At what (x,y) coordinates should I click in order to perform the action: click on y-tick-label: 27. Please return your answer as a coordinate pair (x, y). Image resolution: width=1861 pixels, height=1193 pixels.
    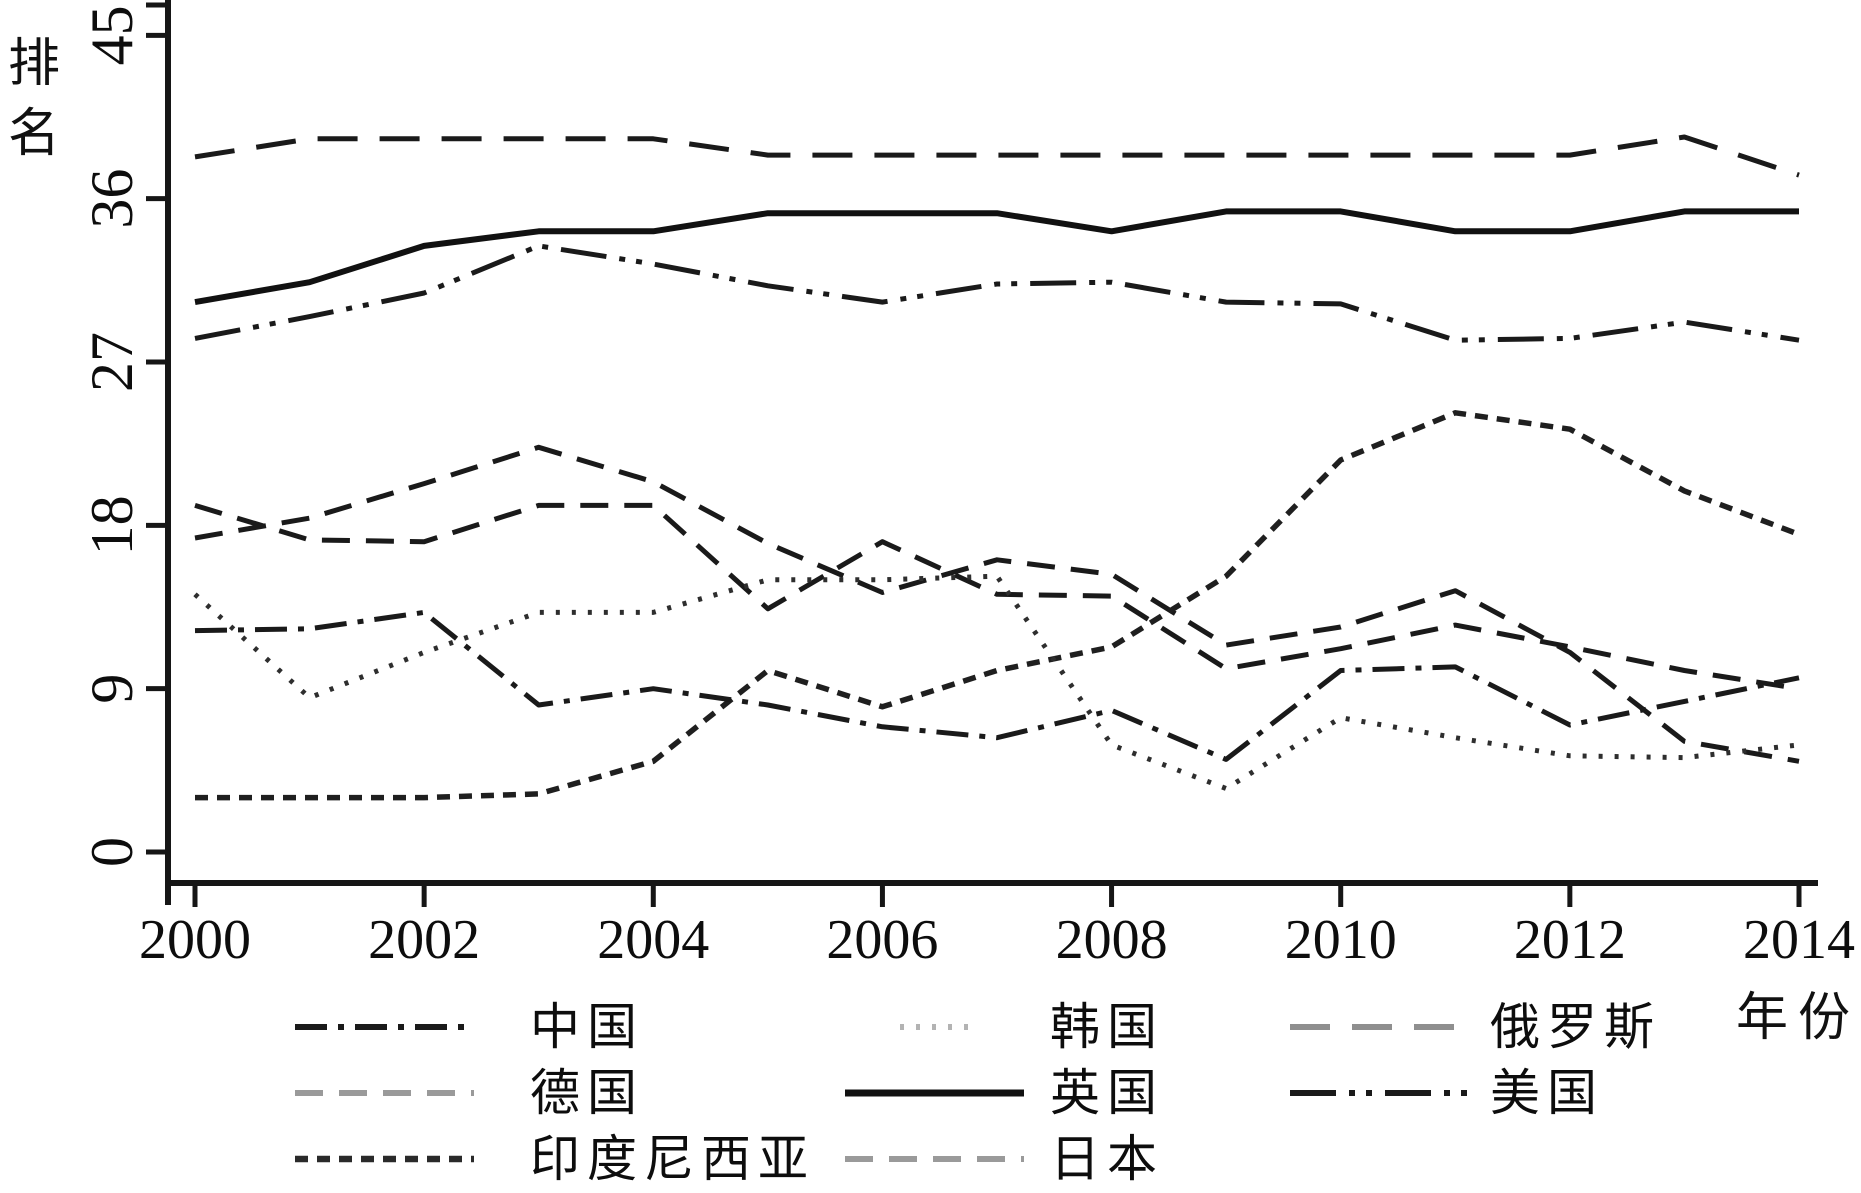
    Looking at the image, I should click on (112, 362).